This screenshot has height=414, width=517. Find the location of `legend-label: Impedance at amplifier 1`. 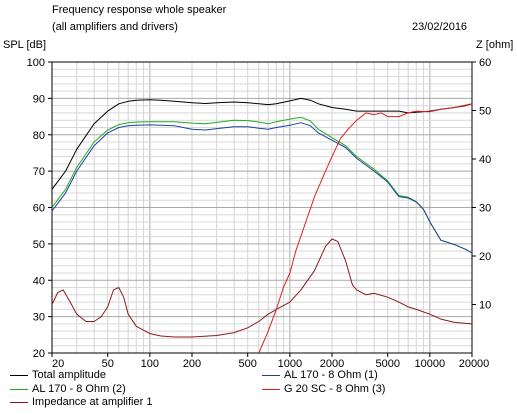

legend-label: Impedance at amplifier 1 is located at coordinates (92, 402).